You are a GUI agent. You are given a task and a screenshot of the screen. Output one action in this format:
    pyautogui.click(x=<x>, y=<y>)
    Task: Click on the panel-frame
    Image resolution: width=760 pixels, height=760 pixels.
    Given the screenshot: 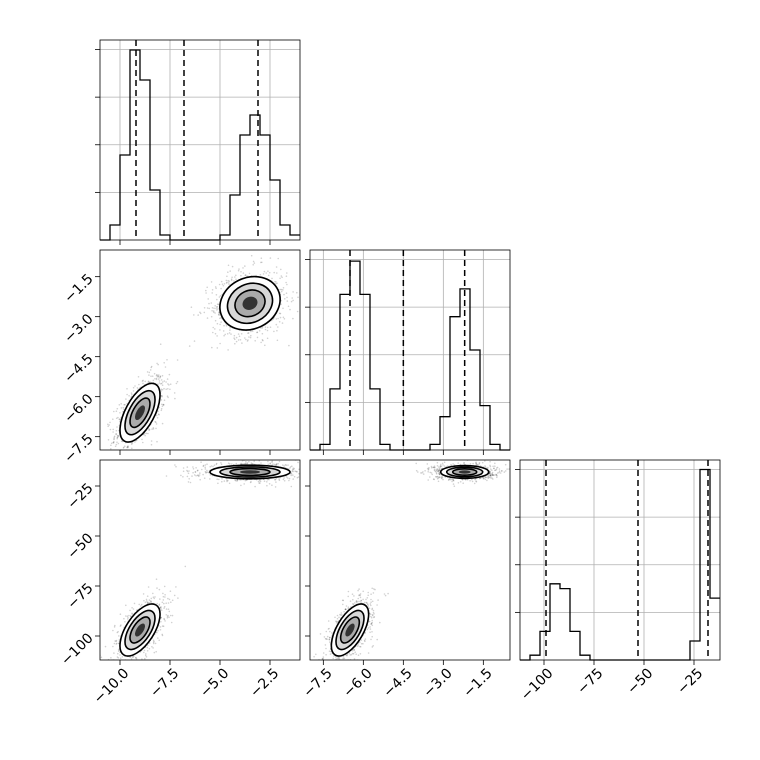 What is the action you would take?
    pyautogui.click(x=200, y=350)
    